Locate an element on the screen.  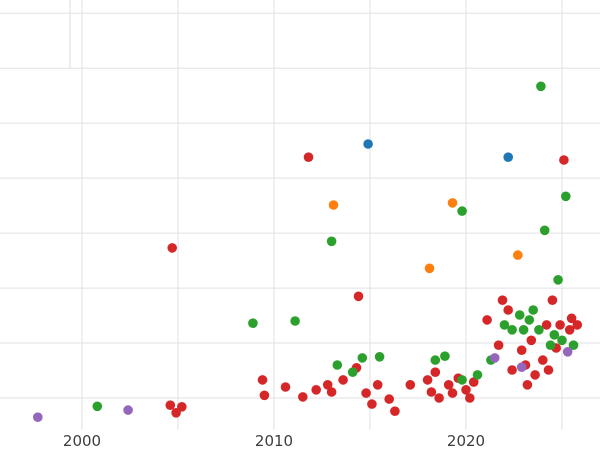
x-tick-label: 2010 is located at coordinates (274, 441).